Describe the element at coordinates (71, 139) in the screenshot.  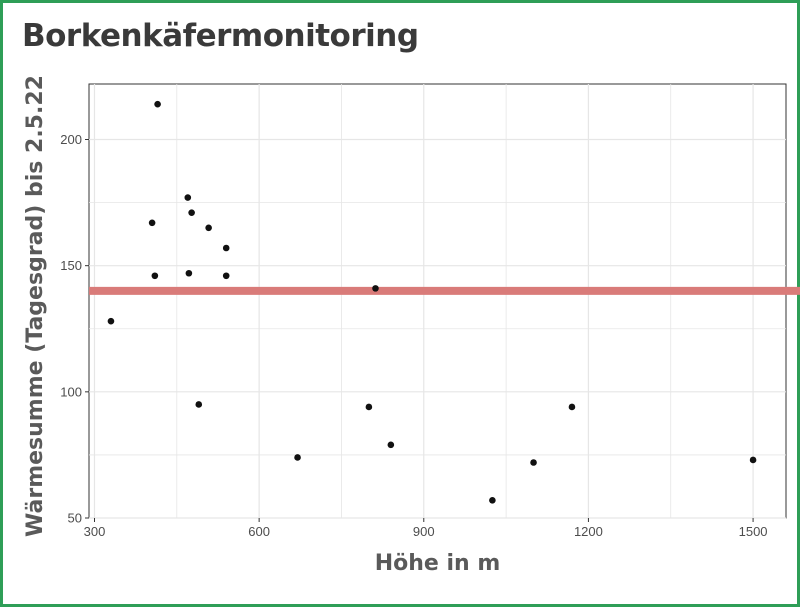
I see `y-tick-label: 200` at that location.